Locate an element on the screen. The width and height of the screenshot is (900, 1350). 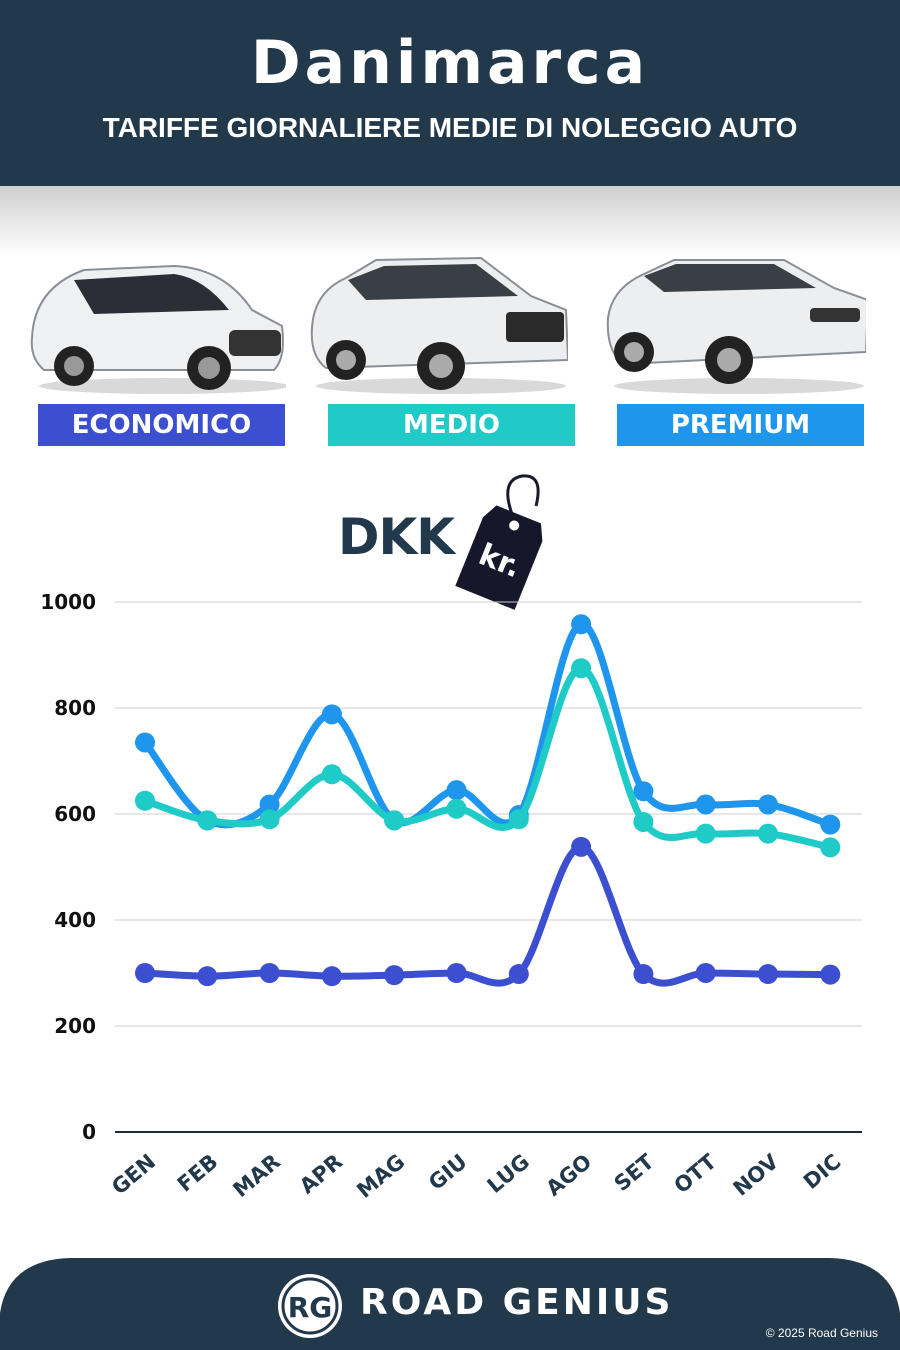
logo-text: RG is located at coordinates (310, 1307).